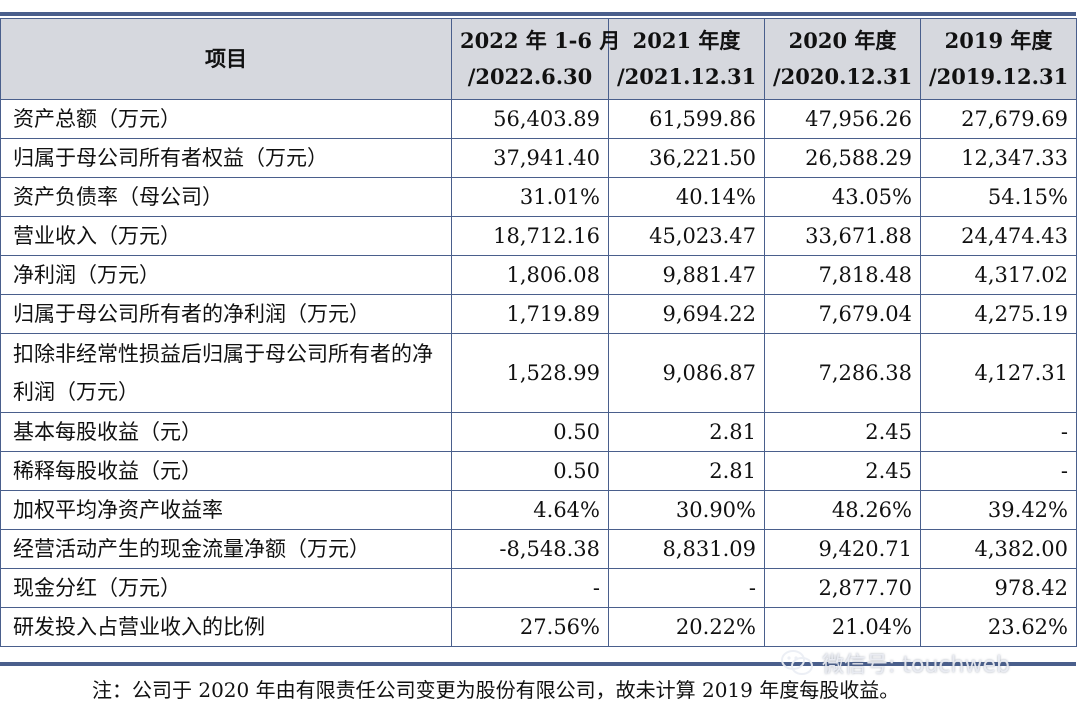 The width and height of the screenshot is (1080, 713). I want to click on cell-2020: 26,588.29, so click(842, 158).